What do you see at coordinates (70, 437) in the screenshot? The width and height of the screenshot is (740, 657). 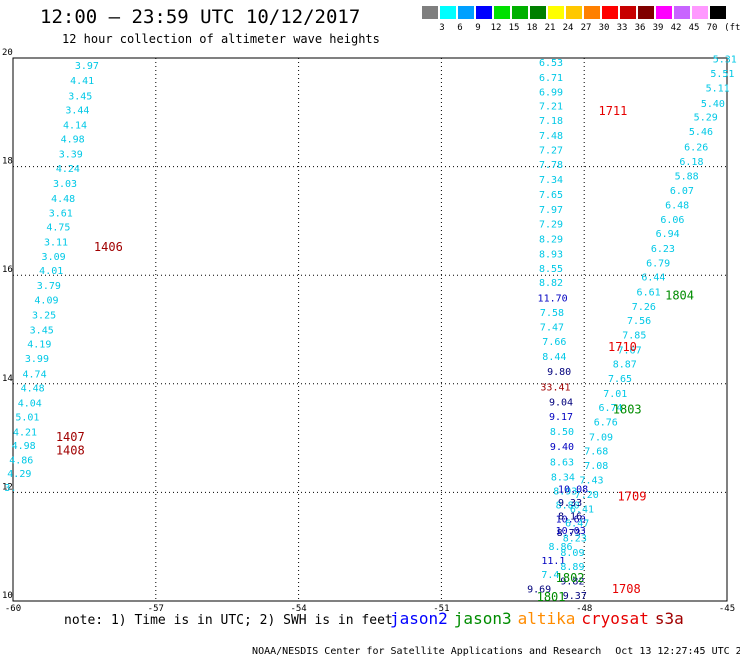 I see `pass-label: 1407` at bounding box center [70, 437].